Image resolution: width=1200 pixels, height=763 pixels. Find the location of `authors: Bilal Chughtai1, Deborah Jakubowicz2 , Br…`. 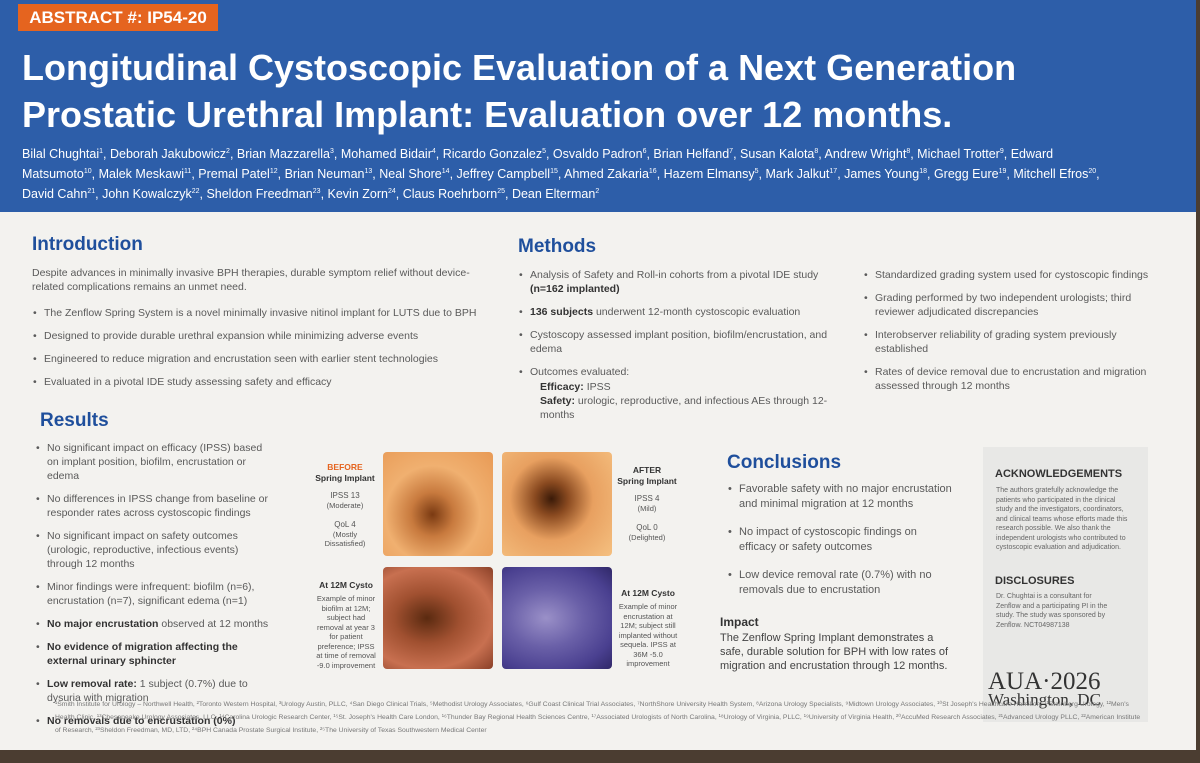

authors: Bilal Chughtai1, Deborah Jakubowicz2 , Br… is located at coordinates (562, 173).